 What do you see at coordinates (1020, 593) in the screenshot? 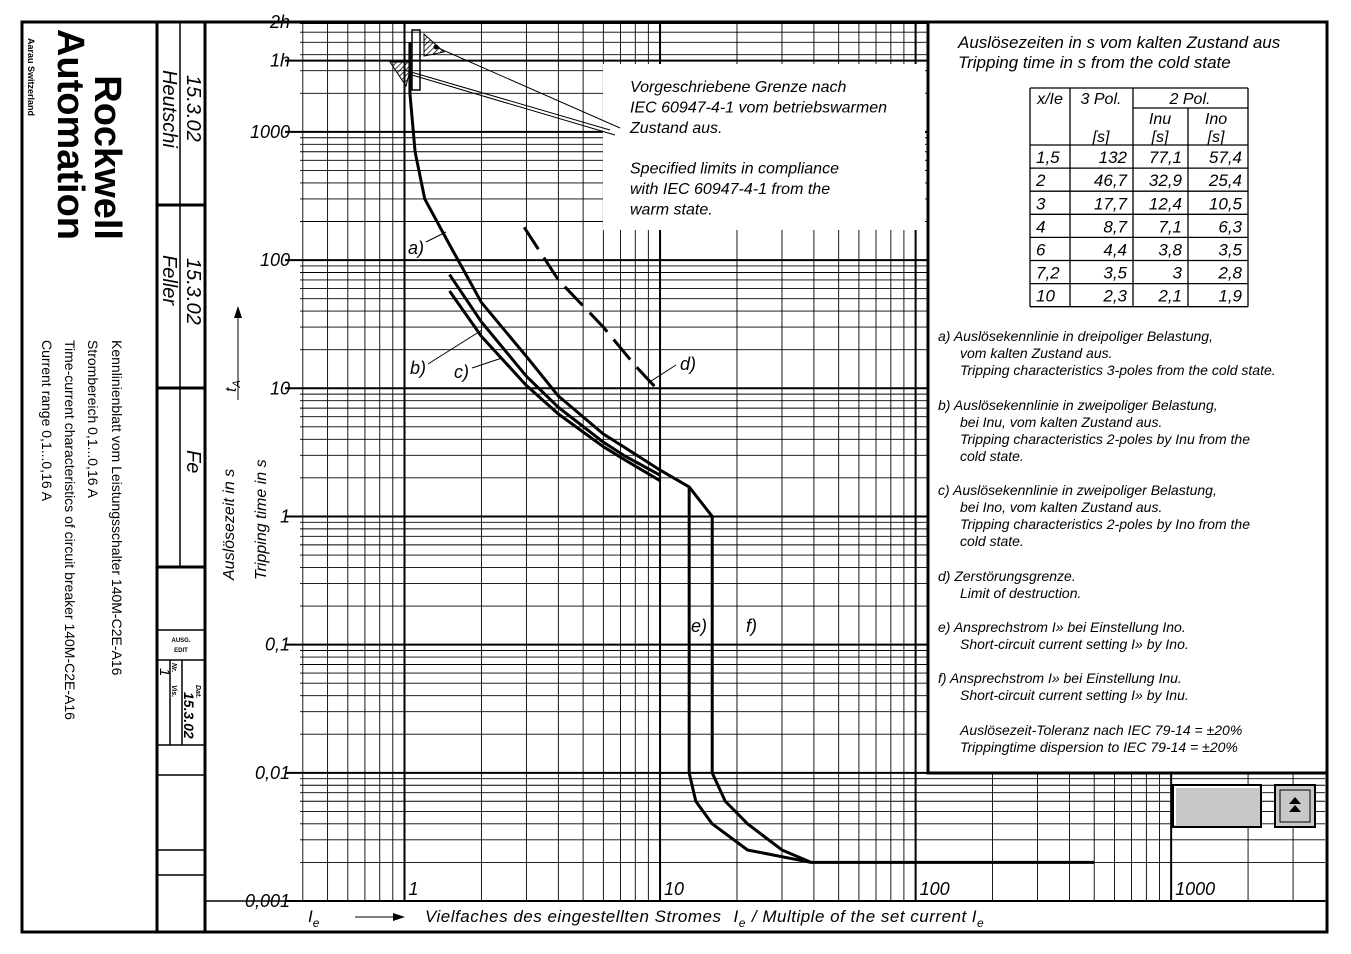
I see `note-line: Limit of destruction.` at bounding box center [1020, 593].